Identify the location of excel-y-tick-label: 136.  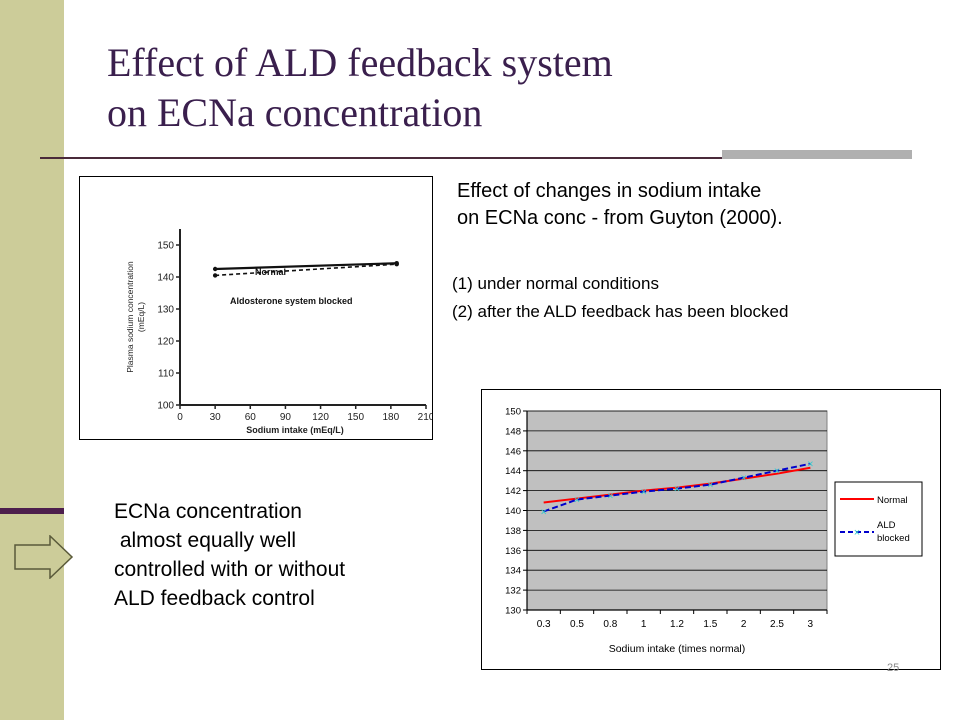
(513, 551).